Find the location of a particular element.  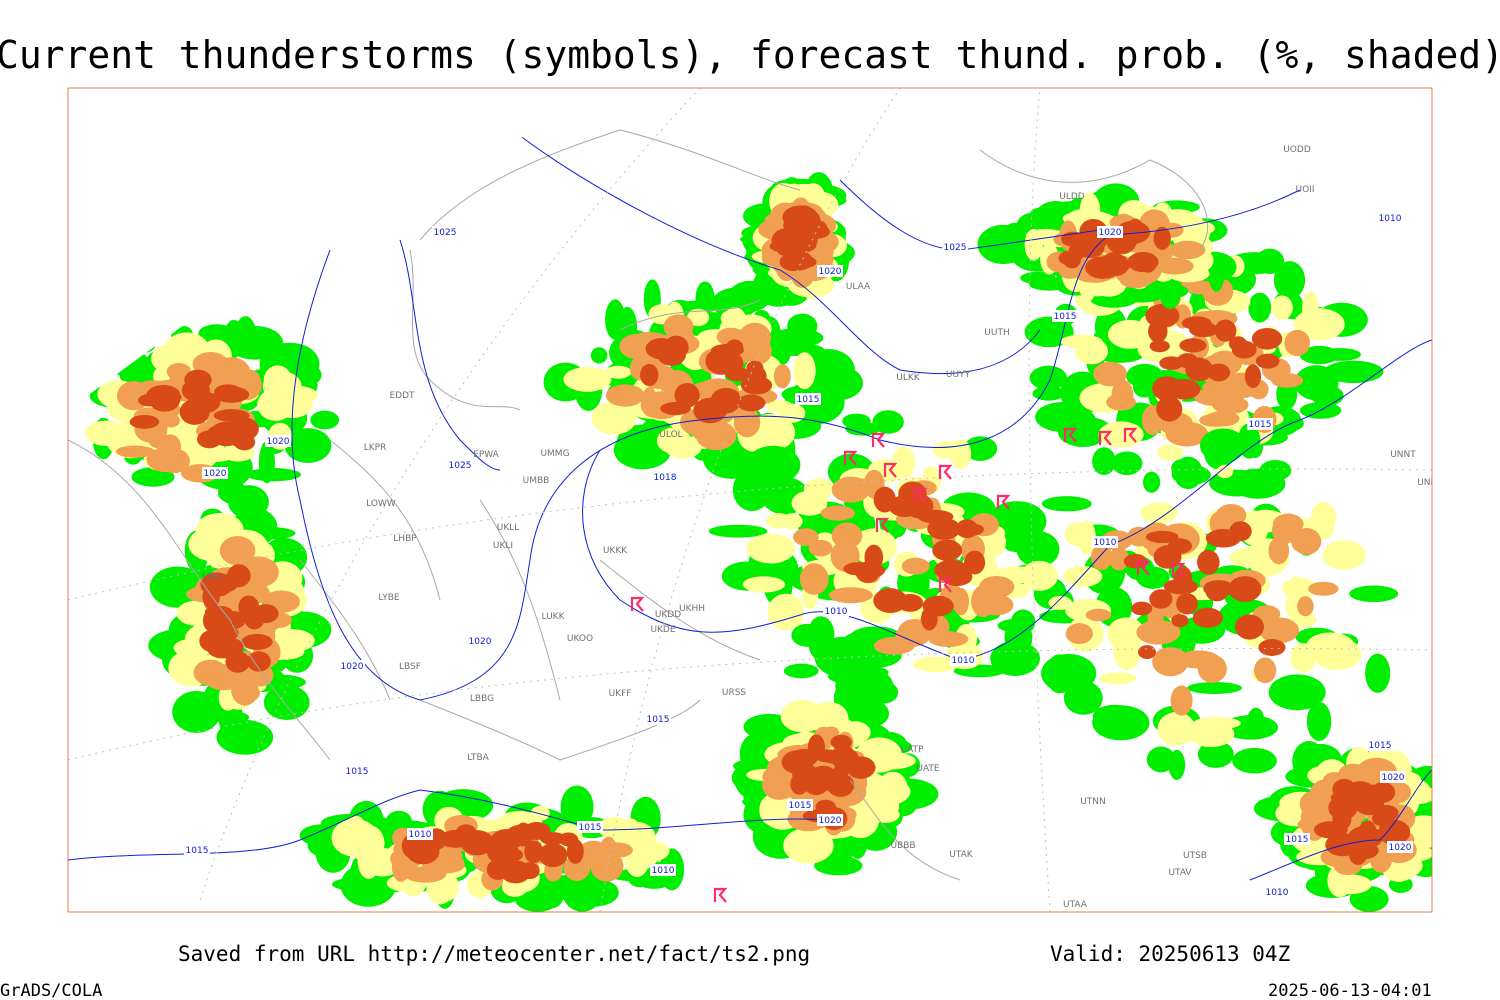

station-code: UKHH is located at coordinates (692, 609).